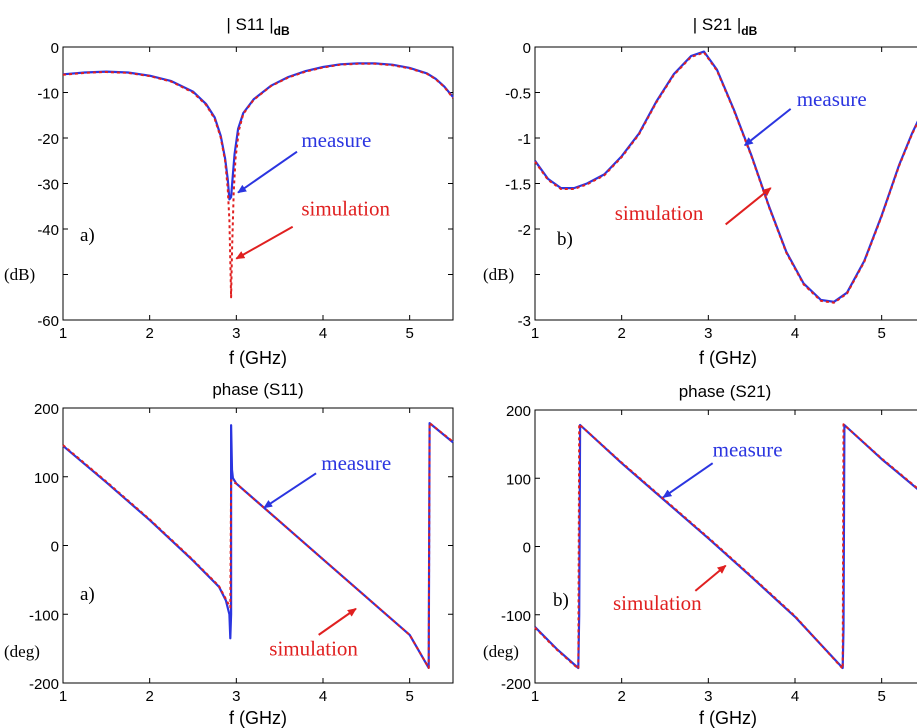 This screenshot has width=917, height=728. I want to click on y-tick-label: -2, so click(524, 230).